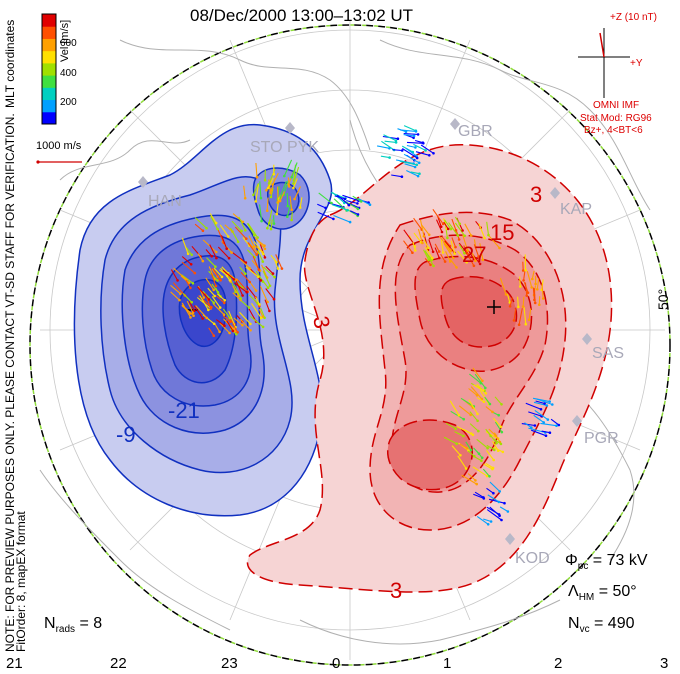 The height and width of the screenshot is (674, 680). Describe the element at coordinates (165, 201) in the screenshot. I see `station-label-han: HAN` at that location.